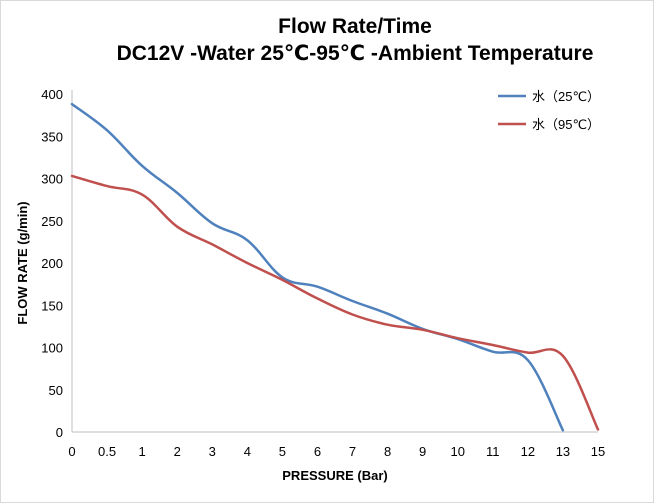  Describe the element at coordinates (22, 262) in the screenshot. I see `y-axis-label: FLOW RATE (g/min)` at that location.